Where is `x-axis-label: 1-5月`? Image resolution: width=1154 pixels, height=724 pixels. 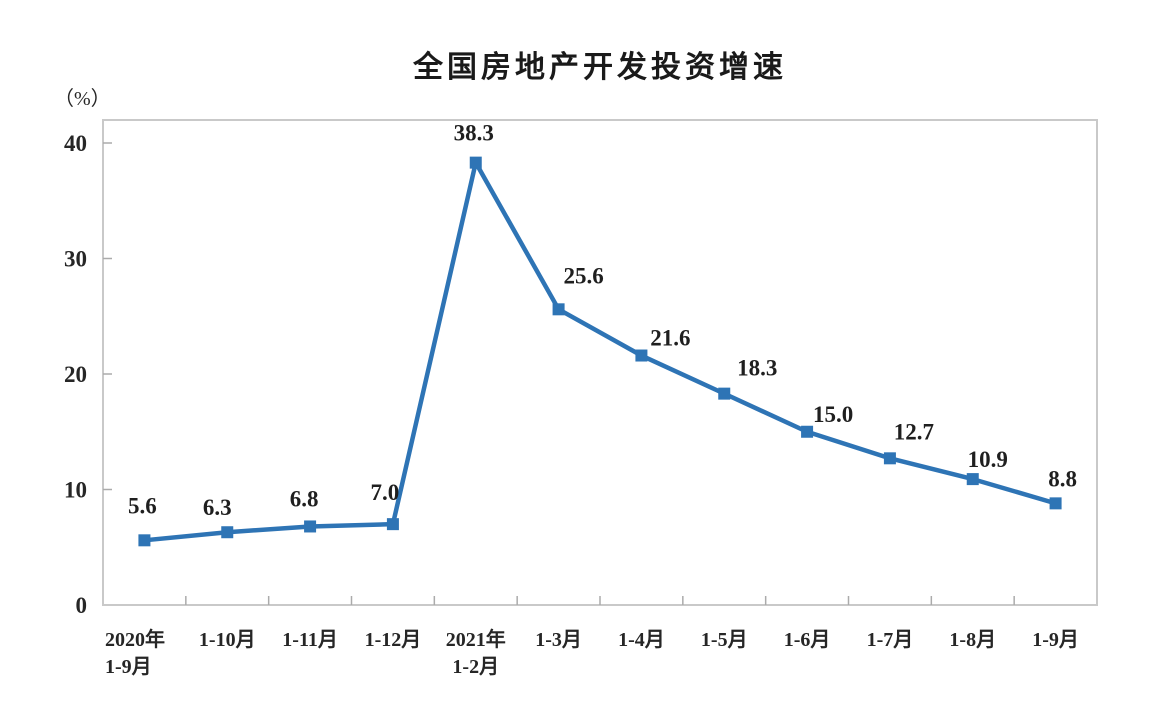 x-axis-label: 1-5月 is located at coordinates (724, 640).